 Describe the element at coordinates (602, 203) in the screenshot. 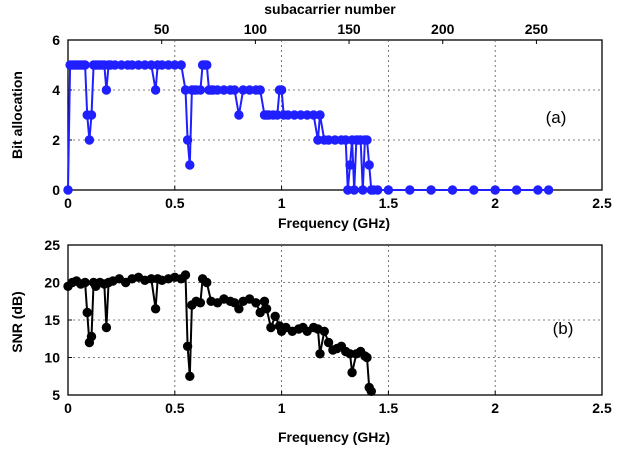

I see `a-x-tick-label: 2.5` at that location.